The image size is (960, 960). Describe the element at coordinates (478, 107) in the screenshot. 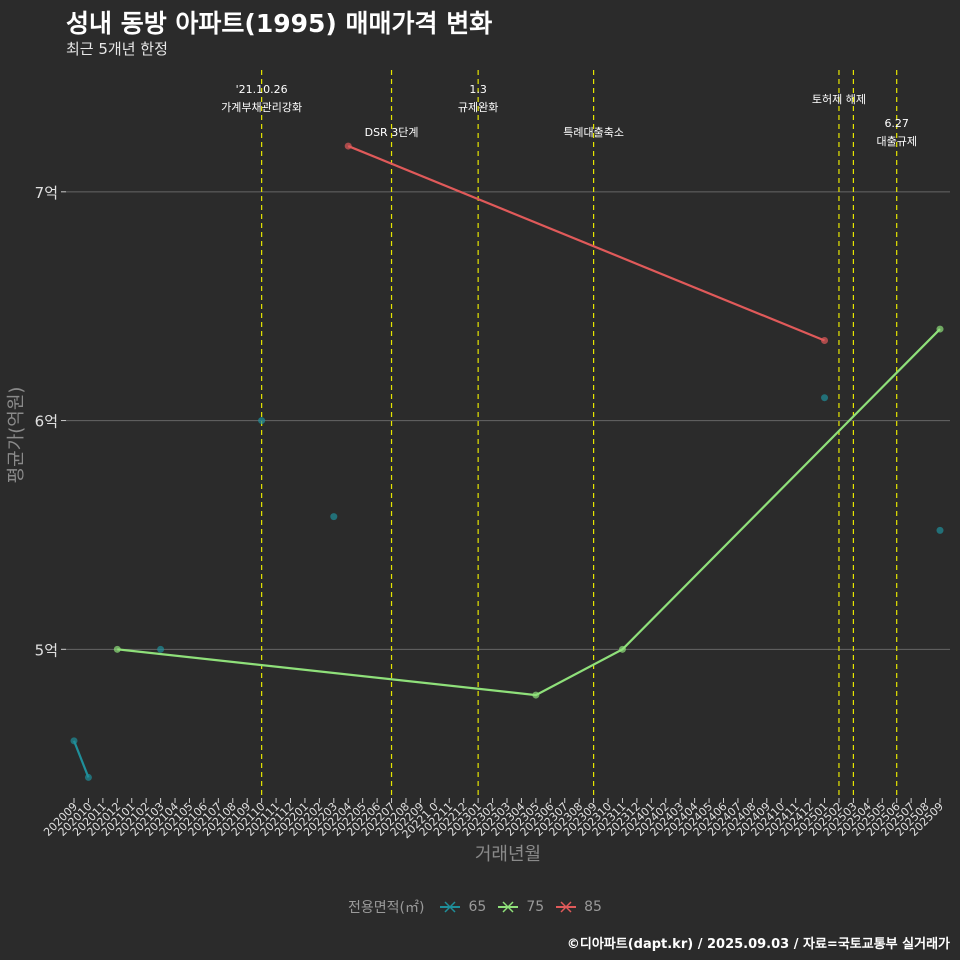

I see `event-label: 규제완화` at that location.